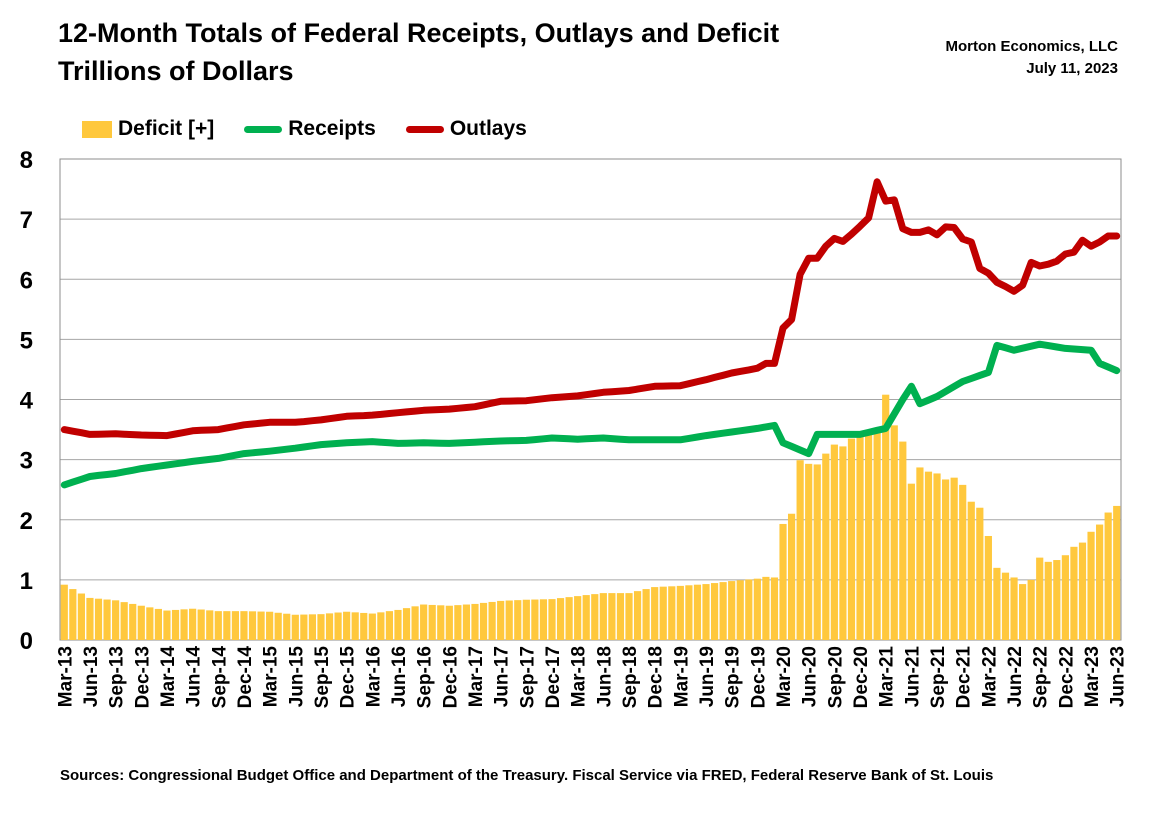  I want to click on x-tick-label: Mar-16, so click(373, 676).